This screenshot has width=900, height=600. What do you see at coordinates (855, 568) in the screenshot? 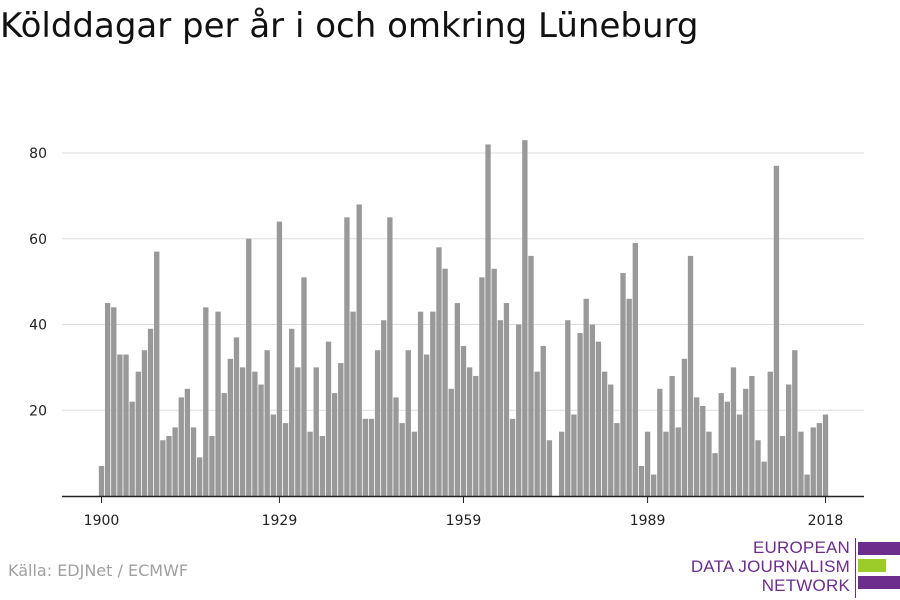
I see `logo-separator` at bounding box center [855, 568].